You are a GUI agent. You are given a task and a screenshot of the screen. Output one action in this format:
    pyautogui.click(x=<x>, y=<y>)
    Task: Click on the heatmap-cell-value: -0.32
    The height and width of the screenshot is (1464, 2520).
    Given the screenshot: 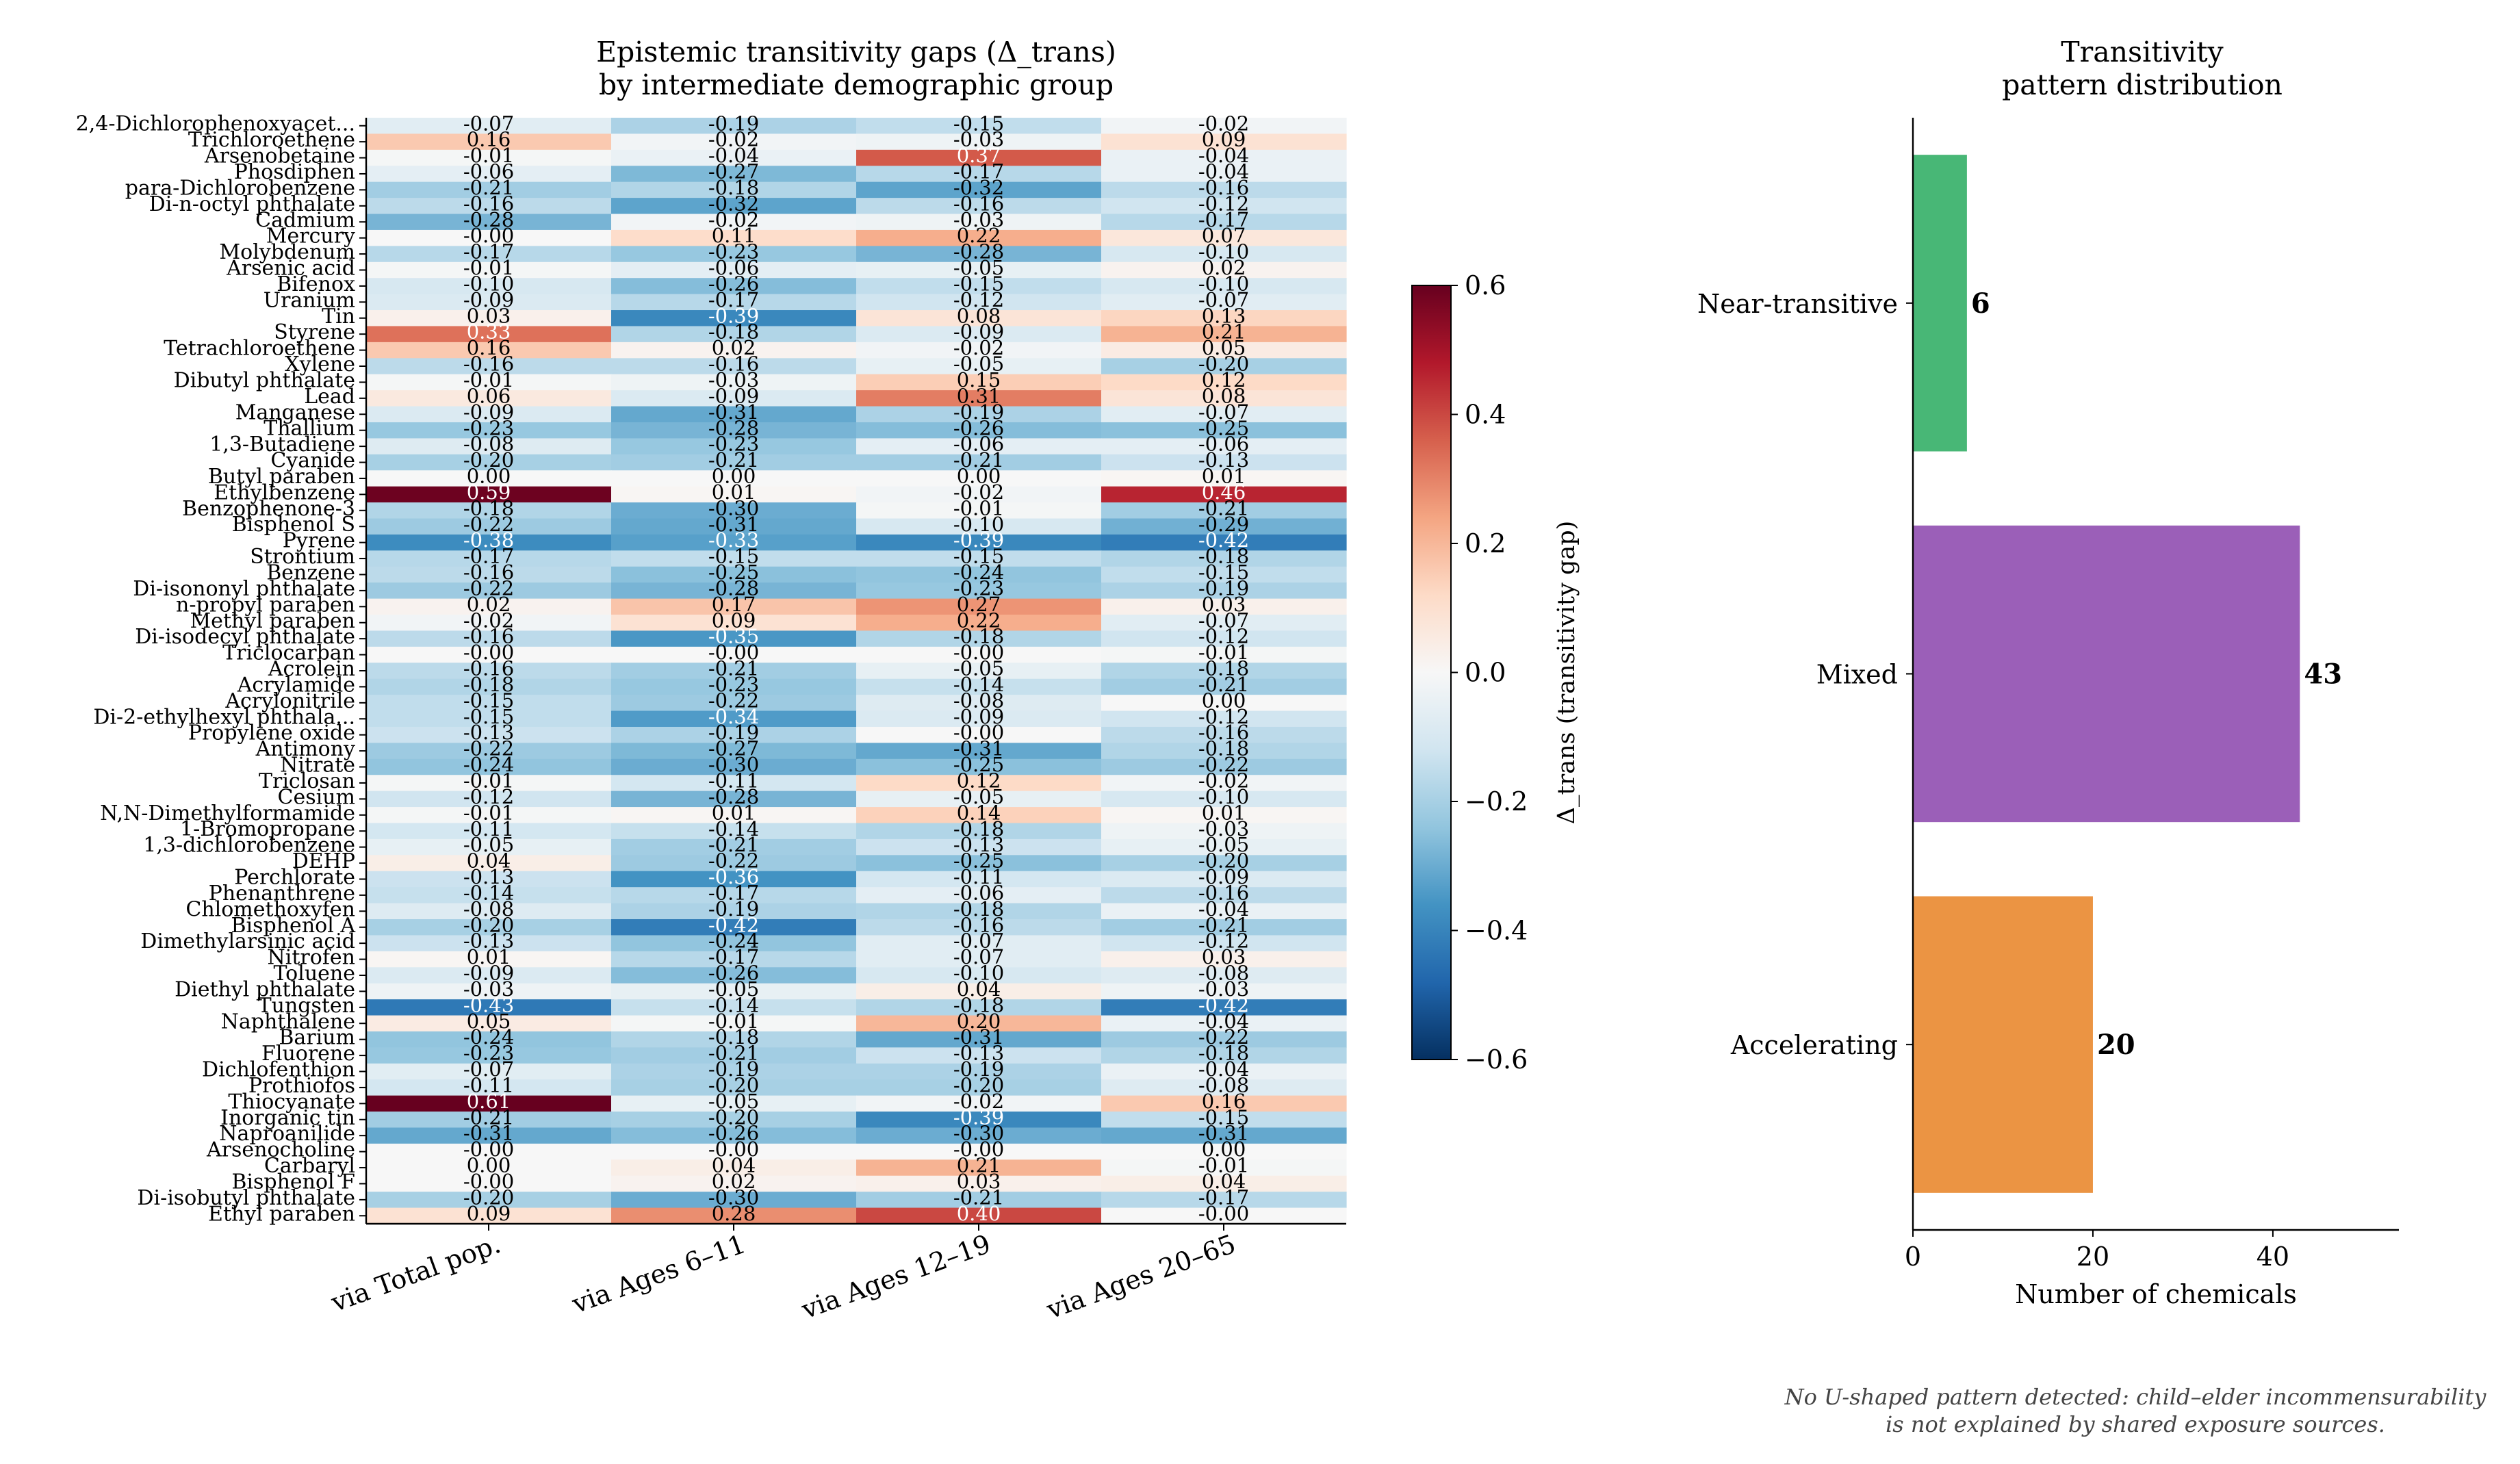 What is the action you would take?
    pyautogui.click(x=978, y=187)
    